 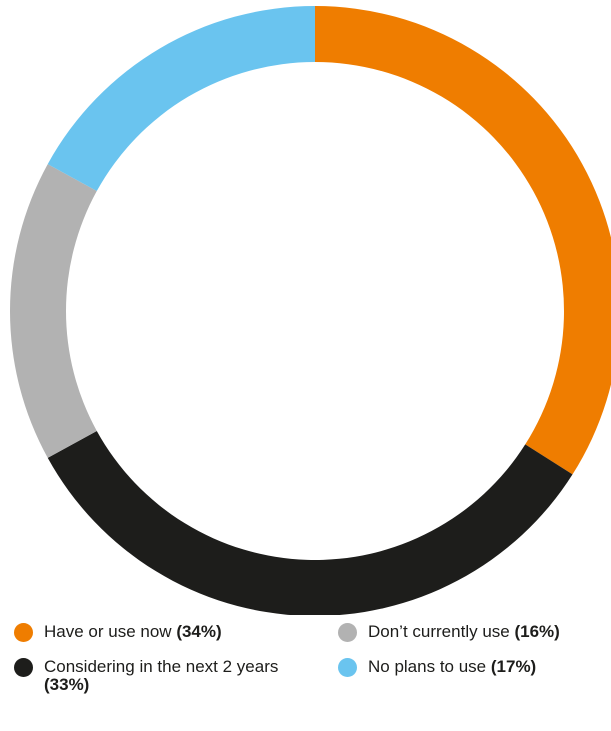 I want to click on legend-item-dont-currently-use: Don’t currently use (16%), so click(x=474, y=632).